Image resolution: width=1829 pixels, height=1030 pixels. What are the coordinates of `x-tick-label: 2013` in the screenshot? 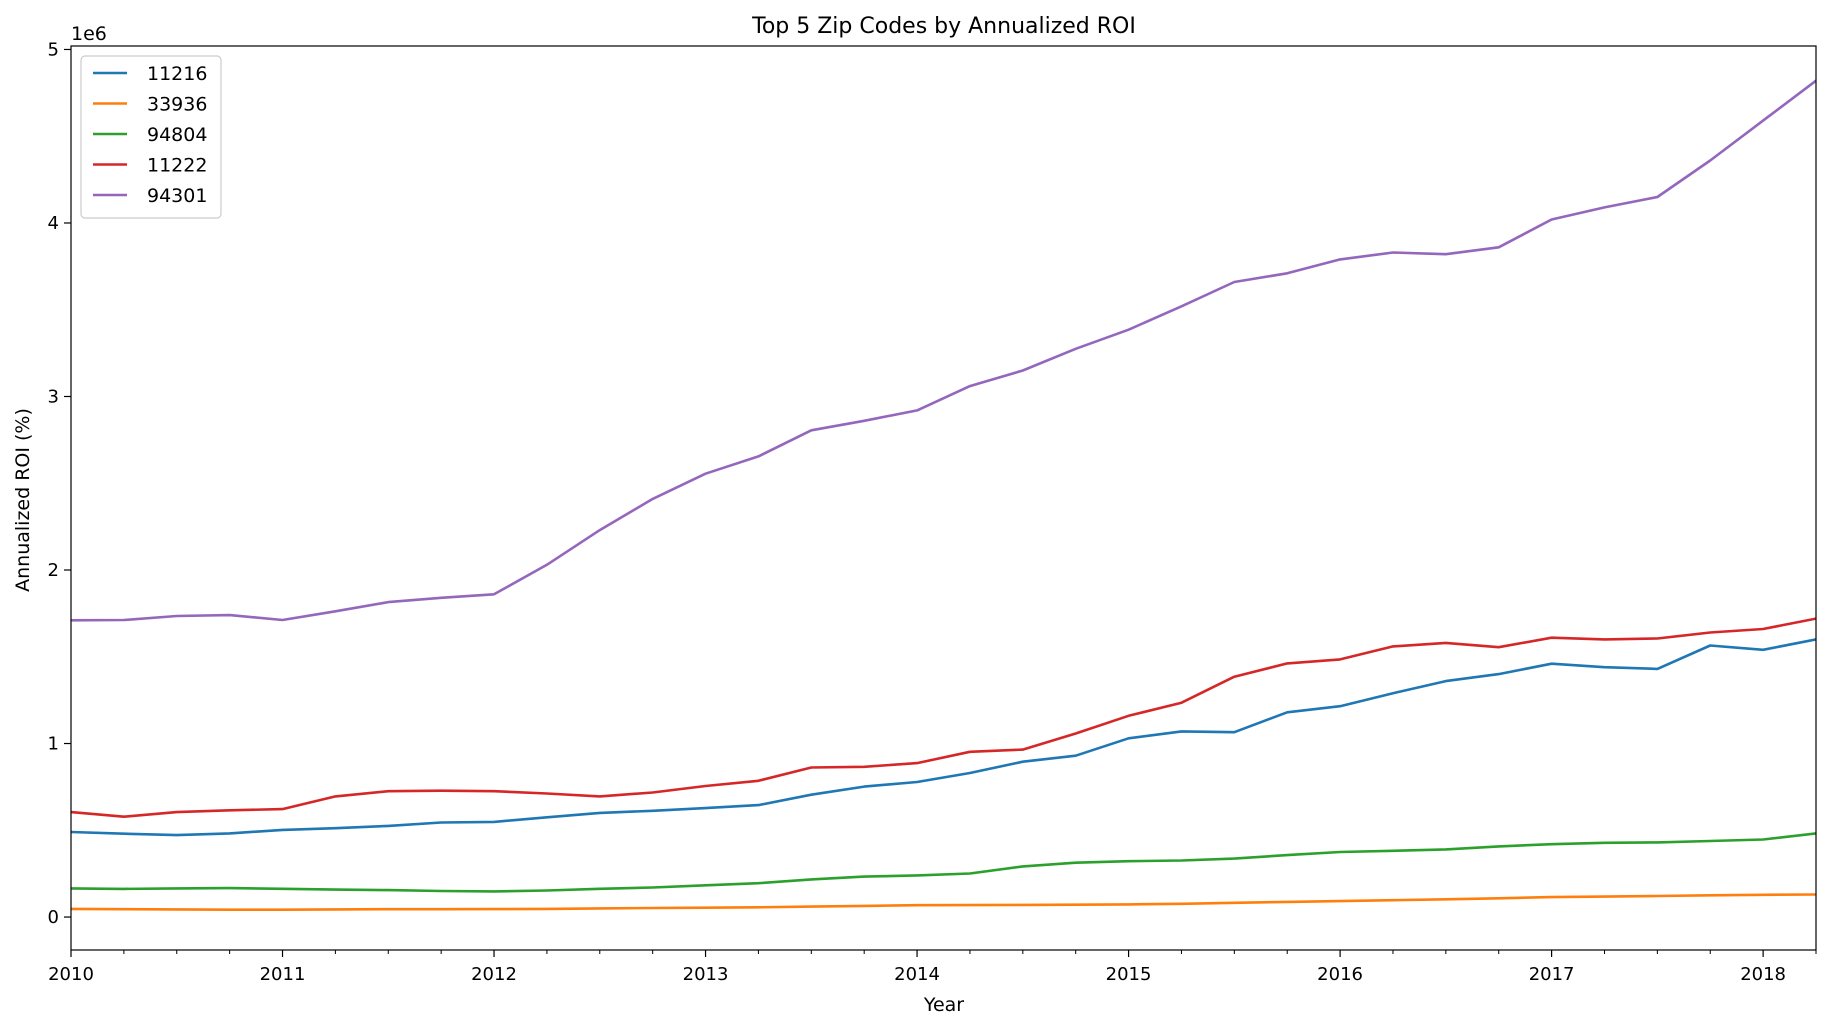 It's located at (706, 974).